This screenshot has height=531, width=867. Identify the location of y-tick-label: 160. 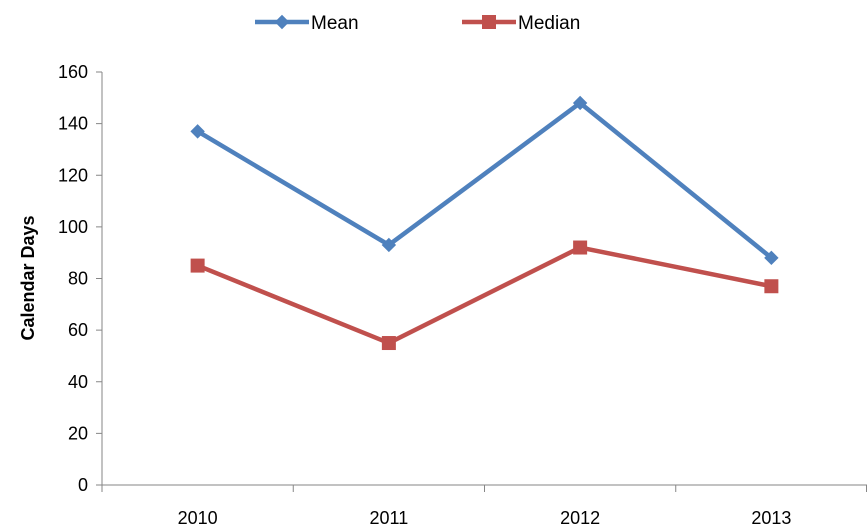
(73, 72).